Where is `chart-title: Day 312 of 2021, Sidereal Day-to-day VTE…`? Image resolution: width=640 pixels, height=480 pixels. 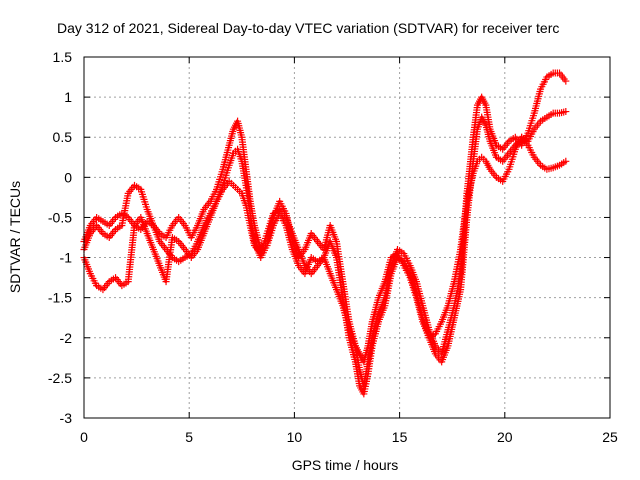
chart-title: Day 312 of 2021, Sidereal Day-to-day VTE… is located at coordinates (308, 28).